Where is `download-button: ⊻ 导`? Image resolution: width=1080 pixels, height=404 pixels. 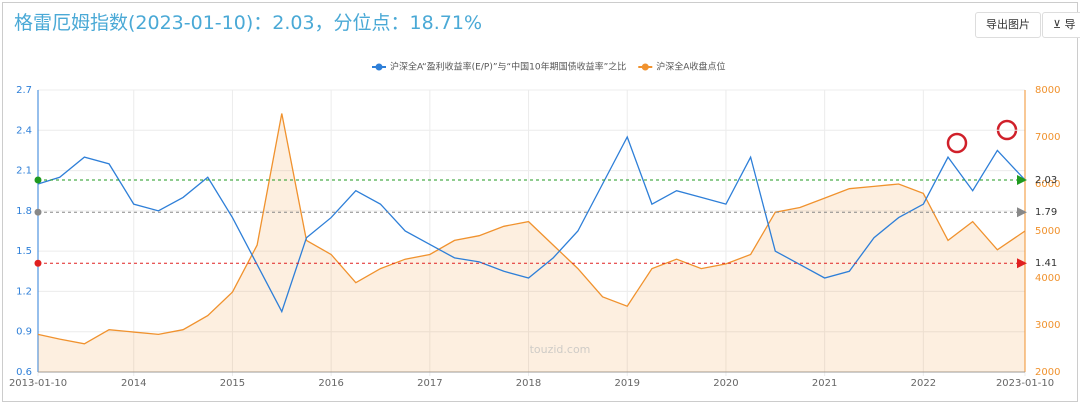 download-button: ⊻ 导 is located at coordinates (1061, 25).